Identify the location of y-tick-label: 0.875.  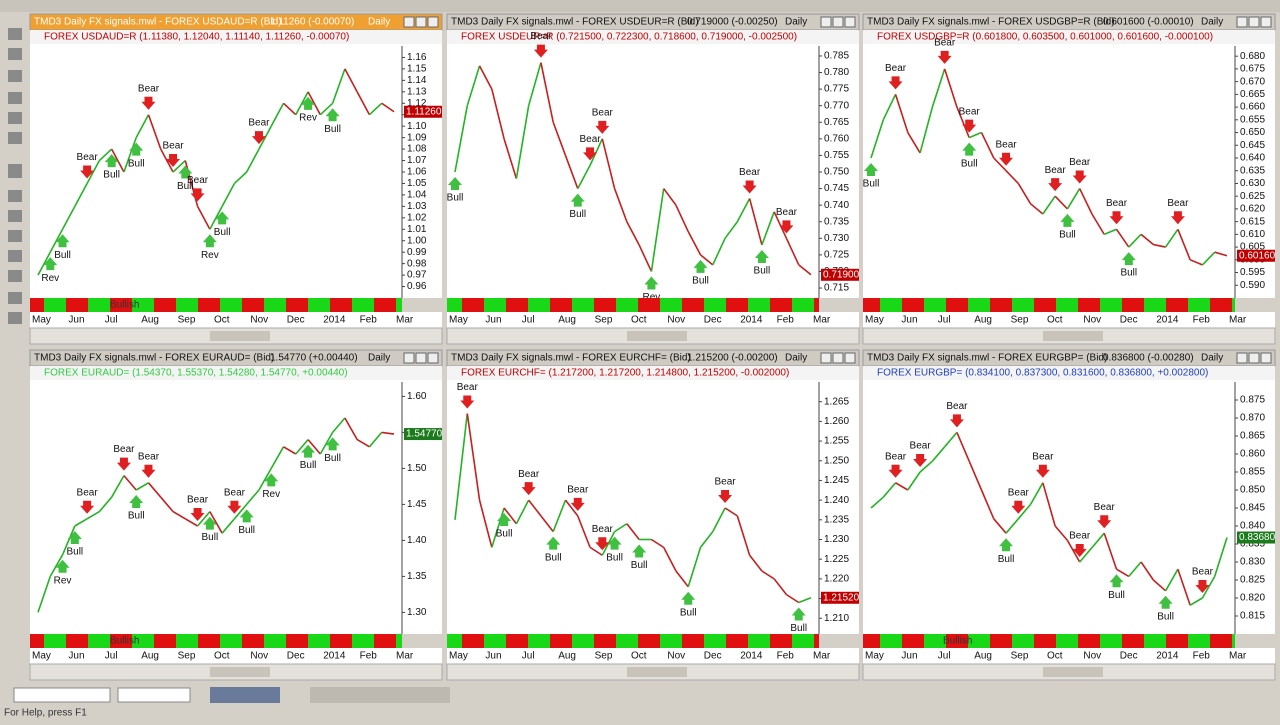
(1252, 400).